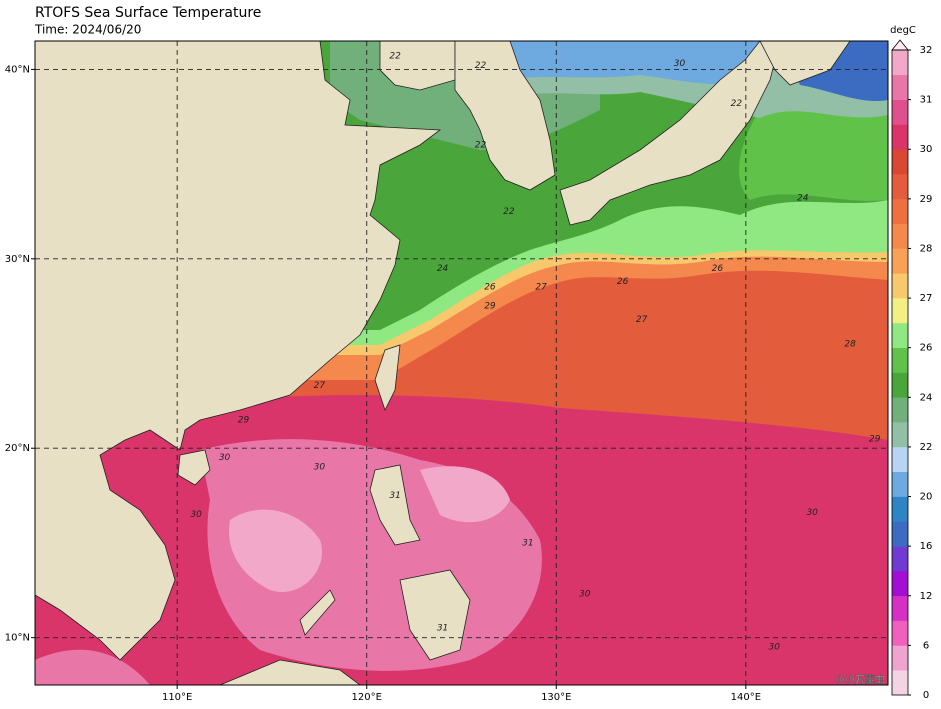  I want to click on subtitle: Time: 2024/06/20, so click(87, 30).